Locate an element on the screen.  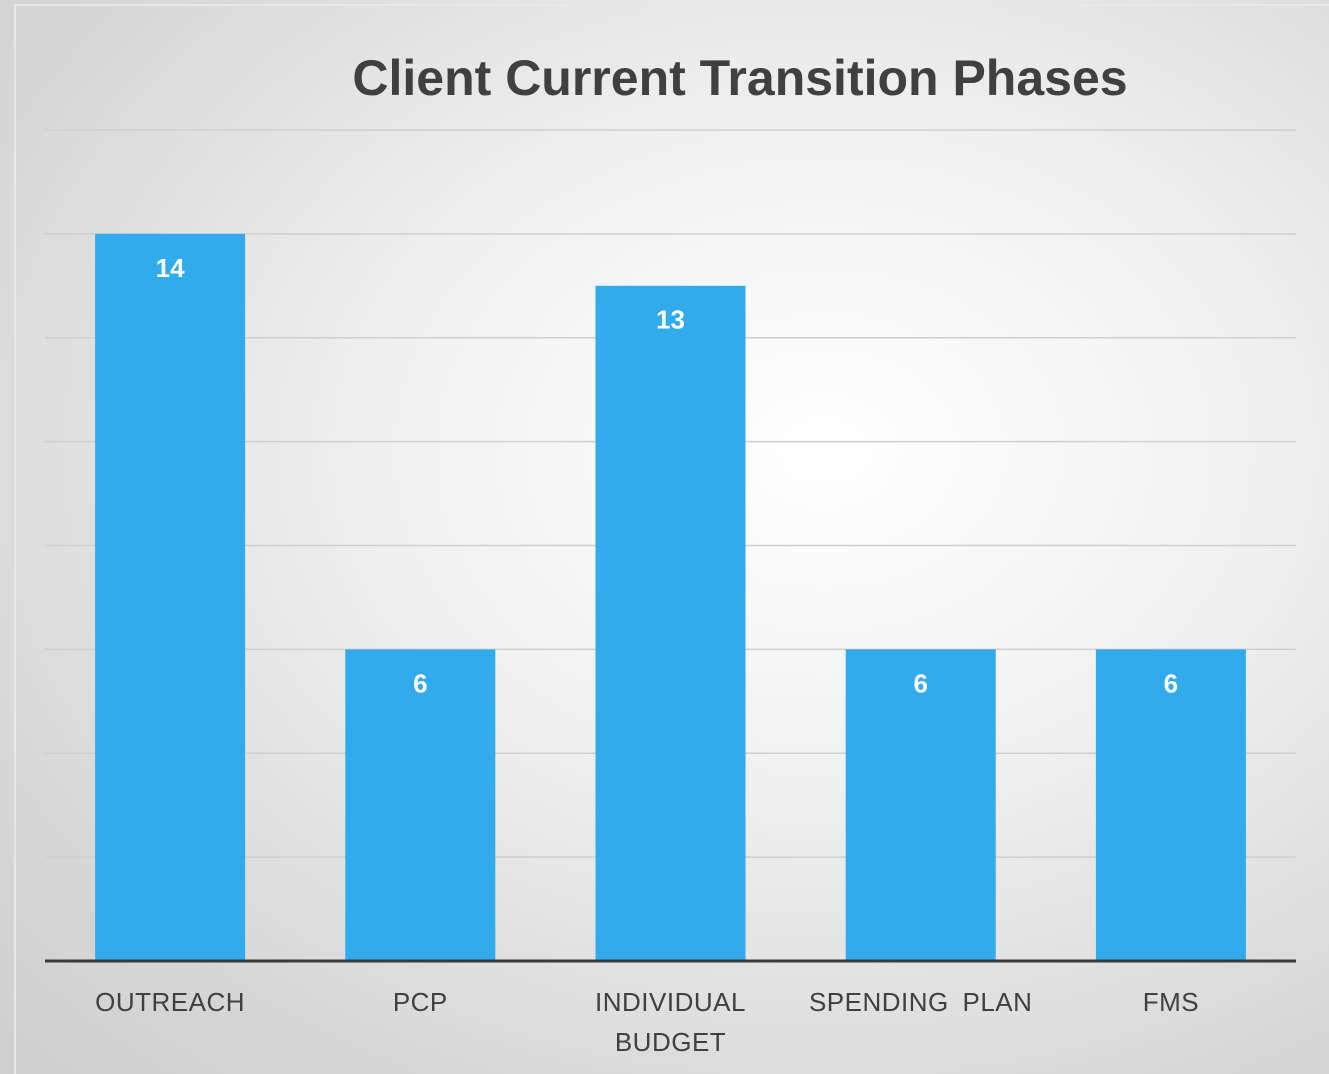
x-tick-label: OUTREACH is located at coordinates (170, 1002).